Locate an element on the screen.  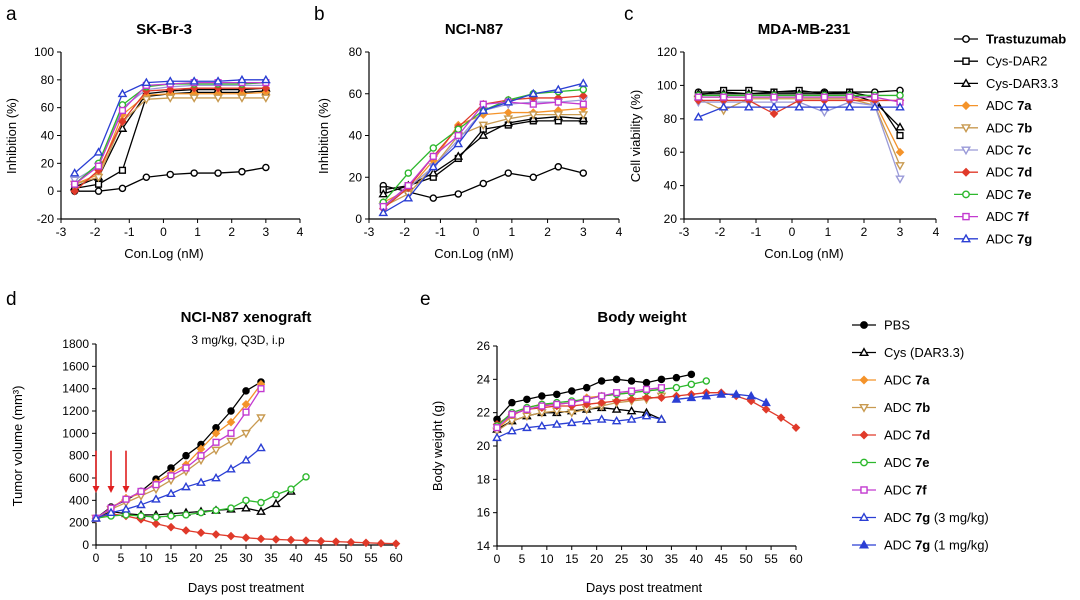
legend-item-cys-dar3-3: Cys-DAR3.3 is located at coordinates (1006, 83).